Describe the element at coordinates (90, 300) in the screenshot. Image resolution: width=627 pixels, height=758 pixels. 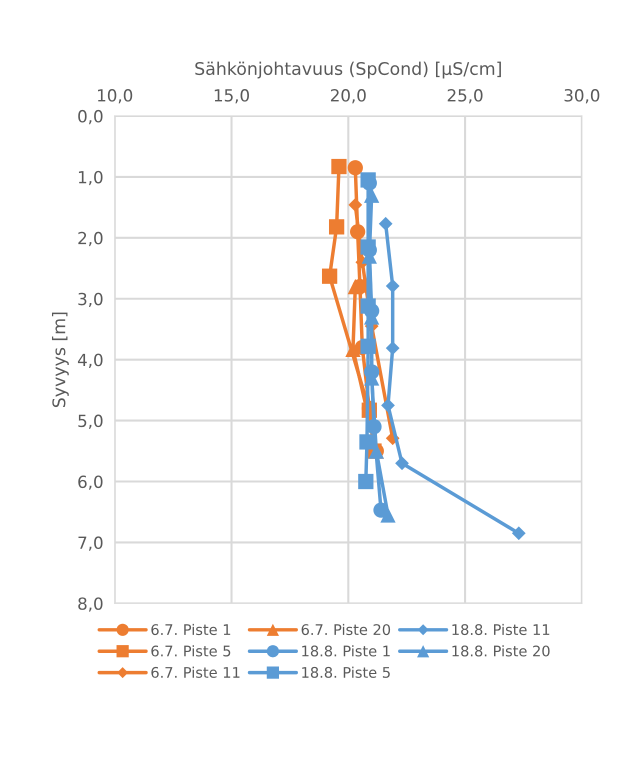
I see `y-tick-label: 3,0` at that location.